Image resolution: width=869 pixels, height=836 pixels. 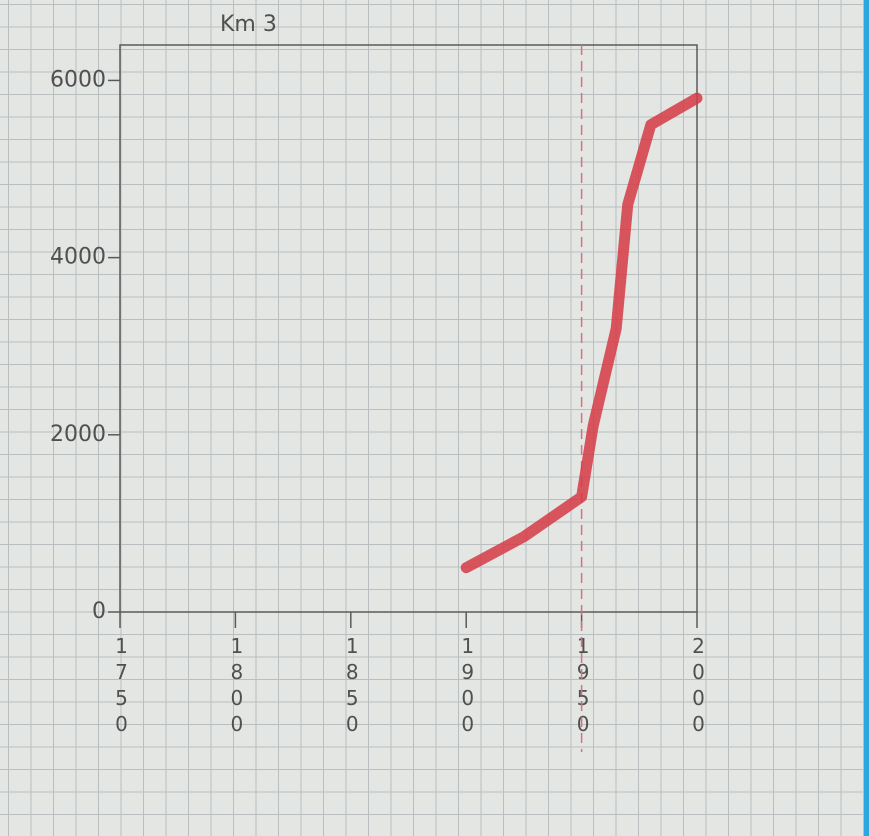 I want to click on x-tick-label: 1950, so click(x=583, y=686).